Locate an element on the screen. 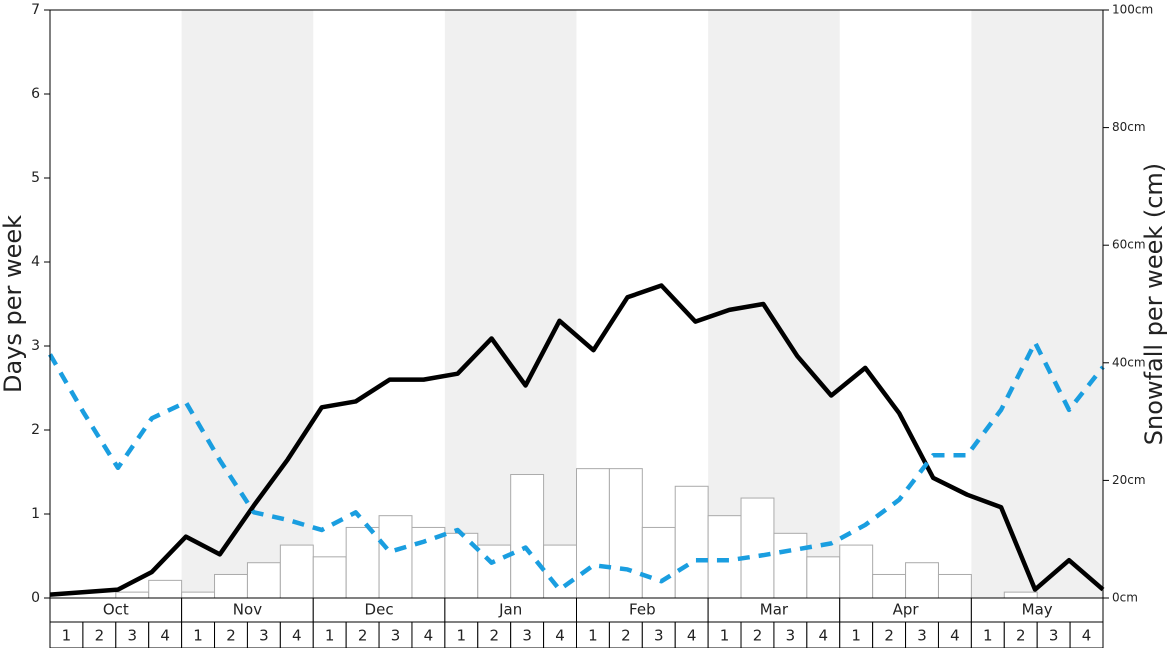 This screenshot has width=1168, height=648. y-tick-label: 3 is located at coordinates (35, 346).